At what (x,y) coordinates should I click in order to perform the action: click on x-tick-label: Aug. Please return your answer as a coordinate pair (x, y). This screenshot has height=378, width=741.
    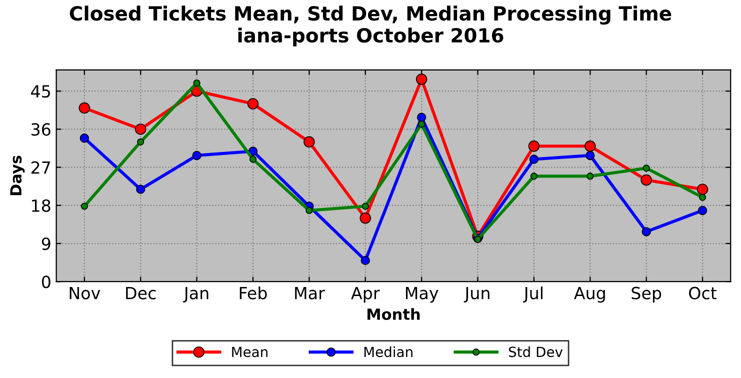
    Looking at the image, I should click on (589, 294).